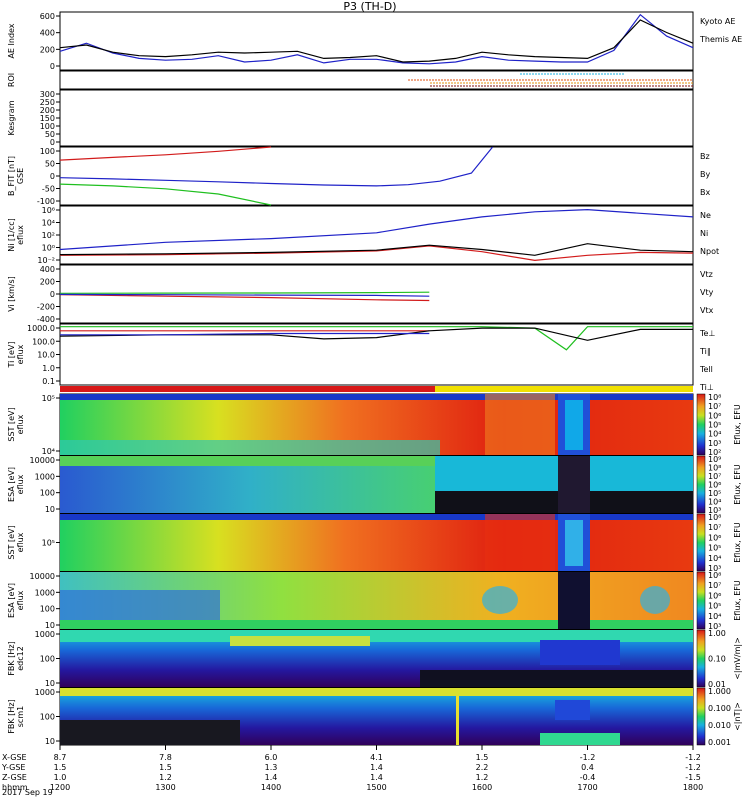 The width and height of the screenshot is (750, 800). Describe the element at coordinates (714, 585) in the screenshot. I see `colorbar-tick-esa_i: 10⁷` at that location.